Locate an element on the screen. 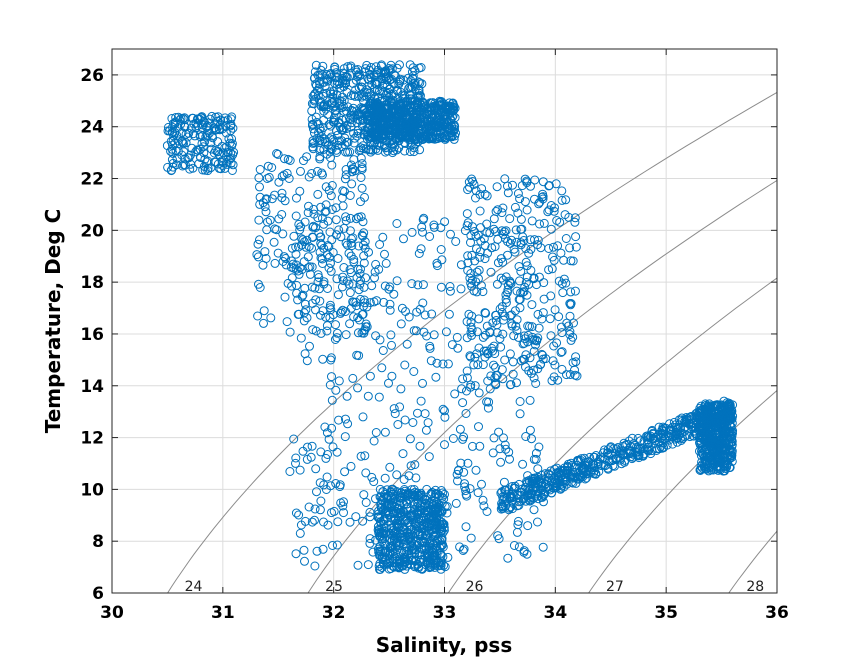 This screenshot has height=667, width=859. y-tick-label: 14 is located at coordinates (92, 387).